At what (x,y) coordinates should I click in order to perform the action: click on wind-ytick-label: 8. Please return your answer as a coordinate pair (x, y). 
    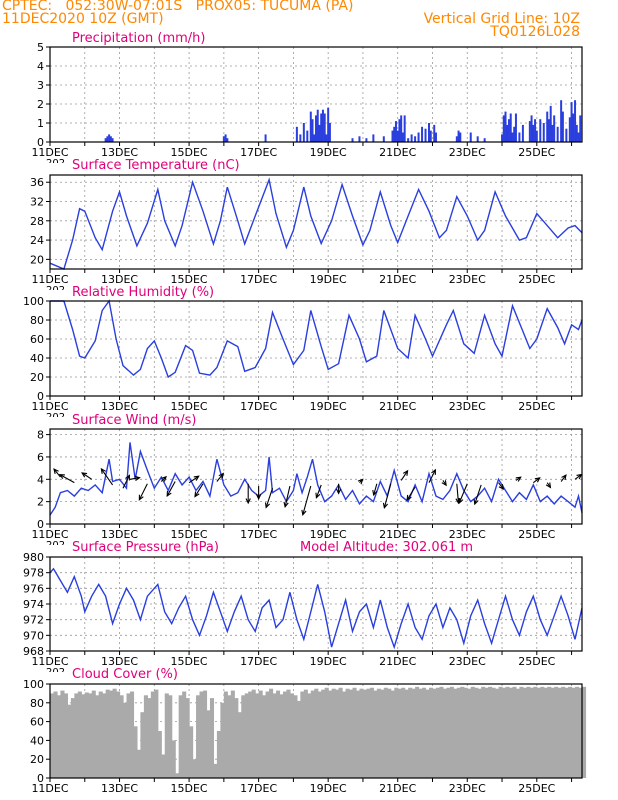
    Looking at the image, I should click on (40, 435).